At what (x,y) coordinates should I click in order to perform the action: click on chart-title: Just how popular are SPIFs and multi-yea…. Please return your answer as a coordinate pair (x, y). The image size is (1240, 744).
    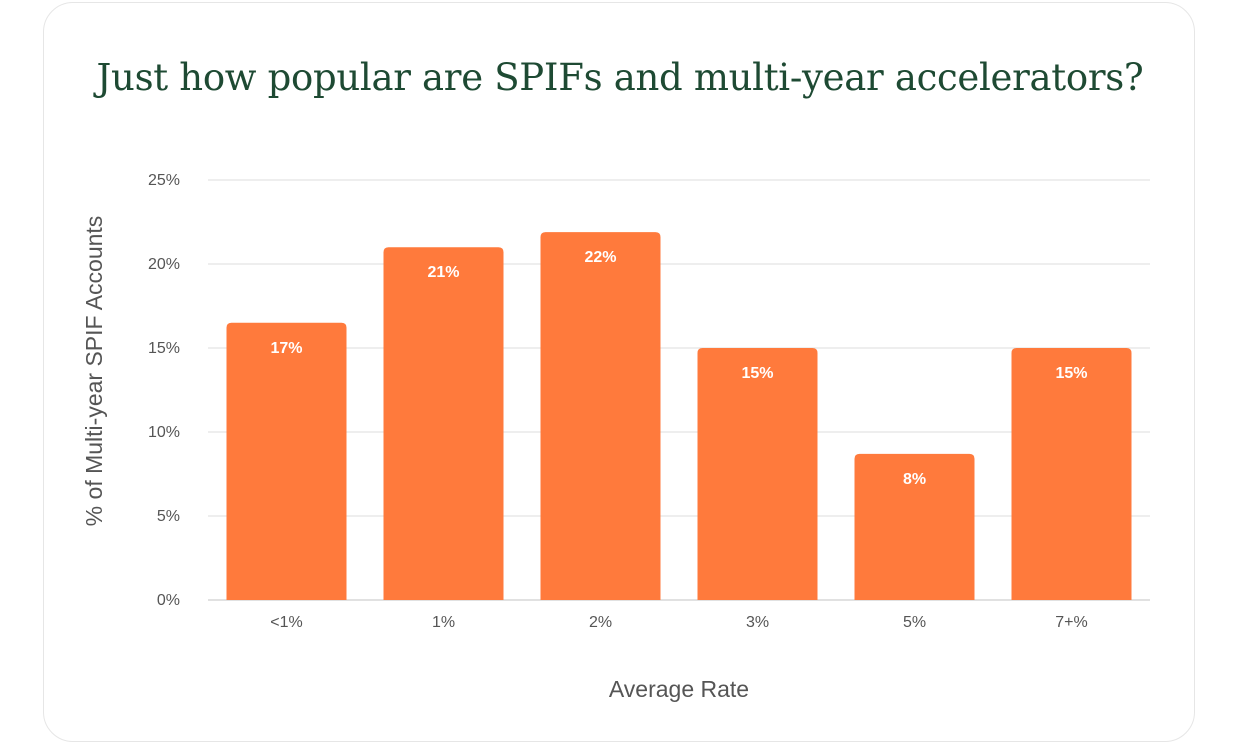
    Looking at the image, I should click on (620, 77).